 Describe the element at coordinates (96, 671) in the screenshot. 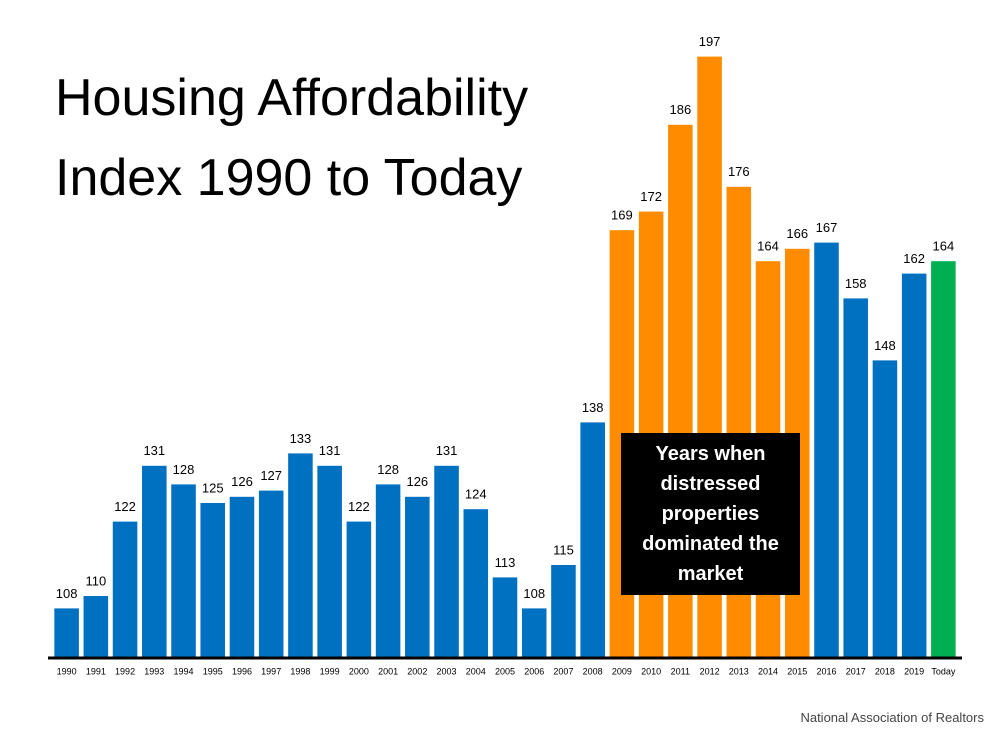

I see `x-tick-label: 1991` at that location.